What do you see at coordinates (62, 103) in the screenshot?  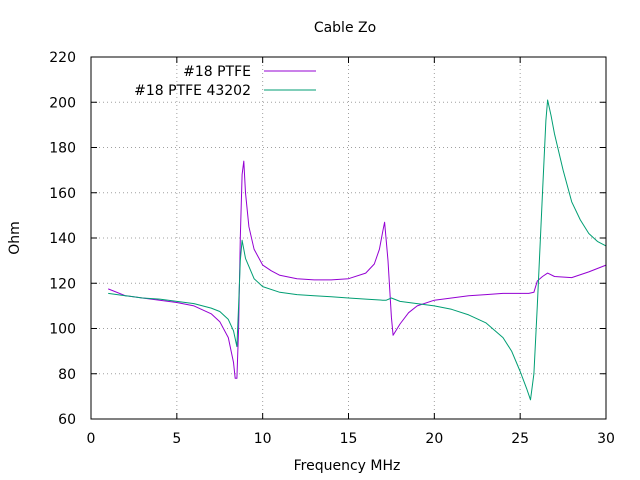 I see `y-tick-label: 200` at bounding box center [62, 103].